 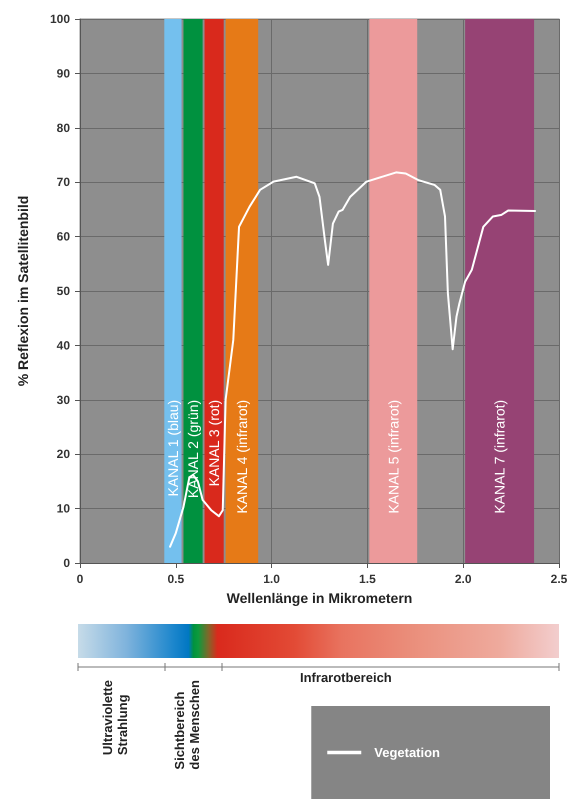 I want to click on y-tick-label: 70, so click(x=63, y=182).